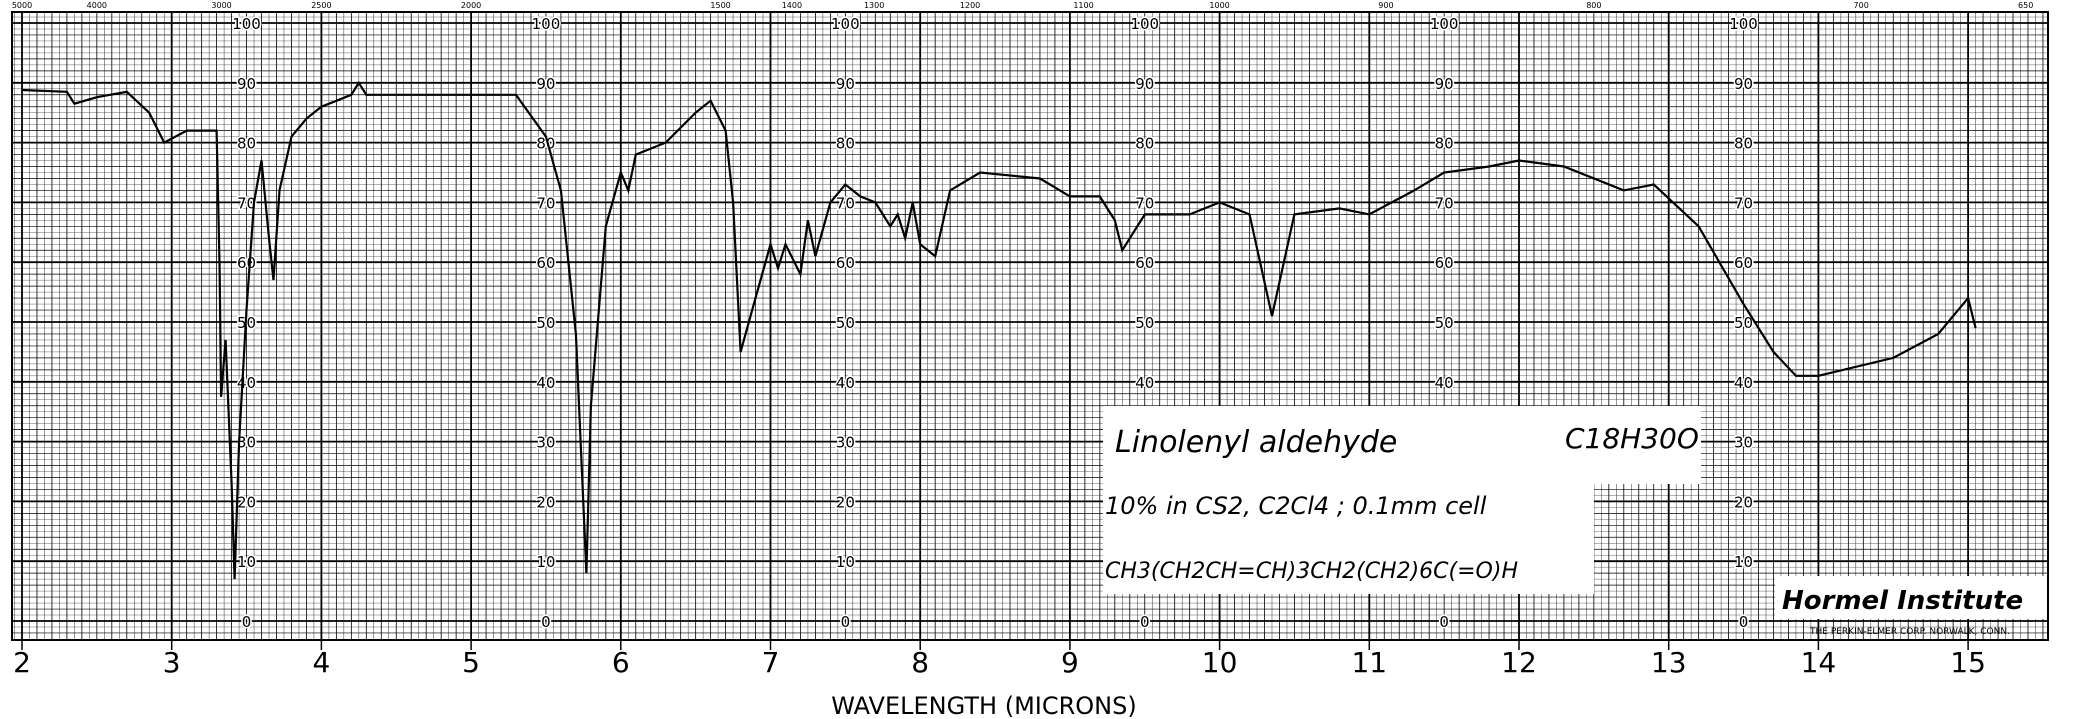 The height and width of the screenshot is (719, 2078). What do you see at coordinates (1593, 5) in the screenshot?
I see `top-tick-label: 800` at bounding box center [1593, 5].